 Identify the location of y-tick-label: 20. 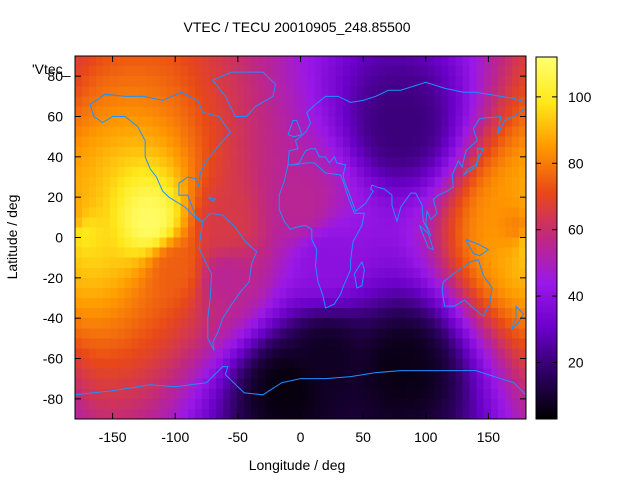
(55, 197).